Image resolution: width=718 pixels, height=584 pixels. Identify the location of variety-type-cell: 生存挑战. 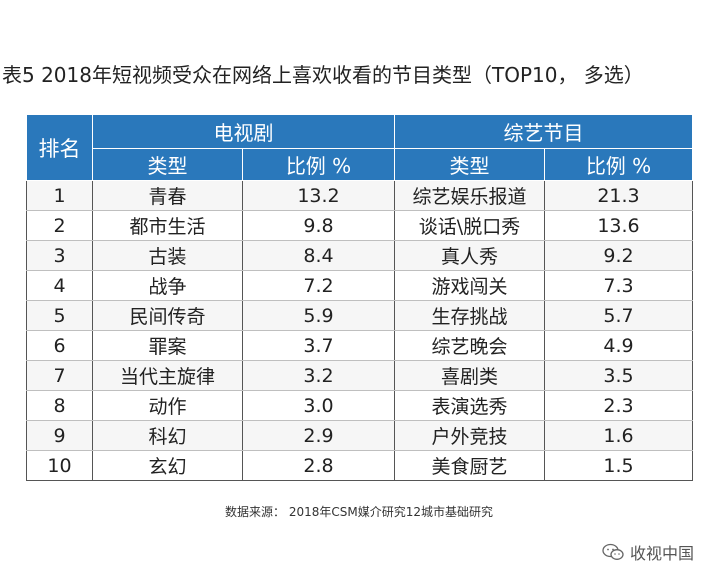
(469, 315).